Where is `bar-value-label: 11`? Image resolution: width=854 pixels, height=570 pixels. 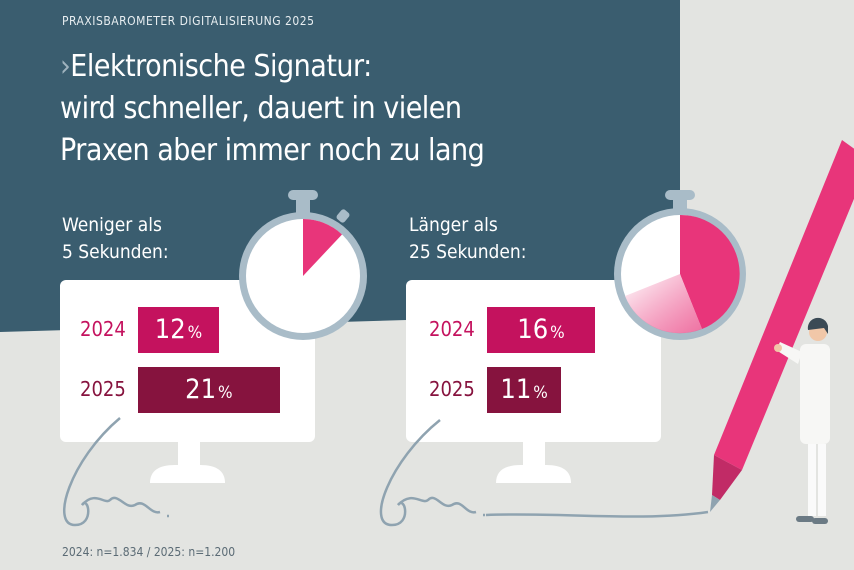
bar-value-label: 11 is located at coordinates (516, 389).